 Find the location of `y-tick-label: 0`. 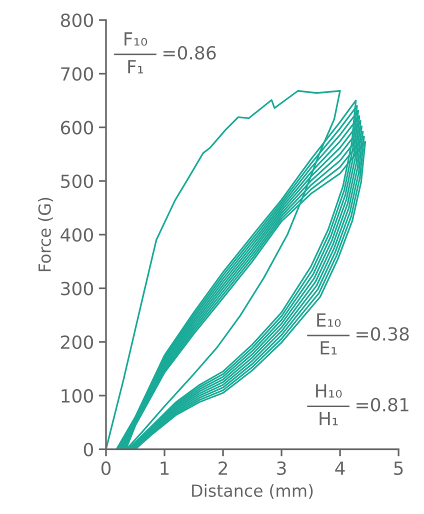

y-tick-label: 0 is located at coordinates (88, 449).